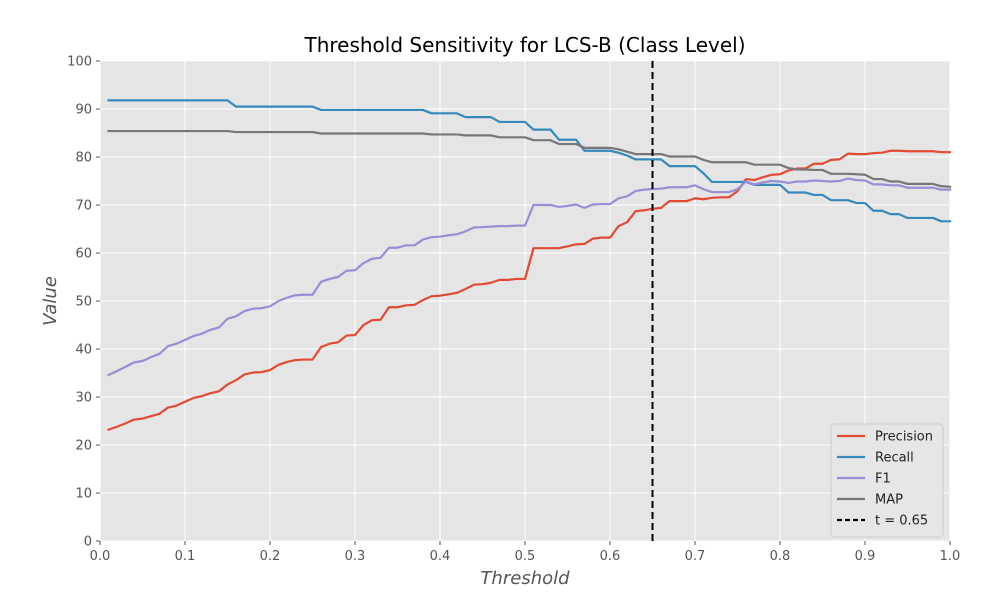  What do you see at coordinates (889, 500) in the screenshot?
I see `legend-label-map: MAP` at bounding box center [889, 500].